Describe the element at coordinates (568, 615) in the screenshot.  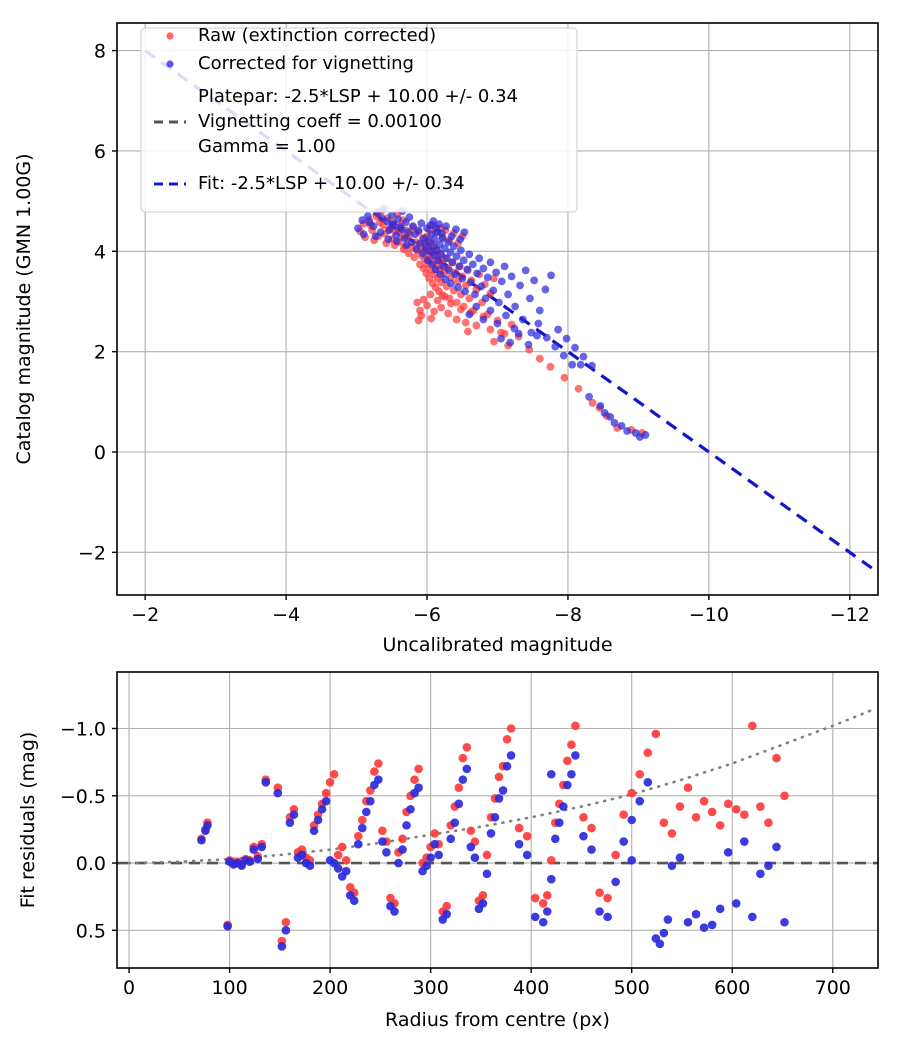
I see `xtick-label: −8` at that location.